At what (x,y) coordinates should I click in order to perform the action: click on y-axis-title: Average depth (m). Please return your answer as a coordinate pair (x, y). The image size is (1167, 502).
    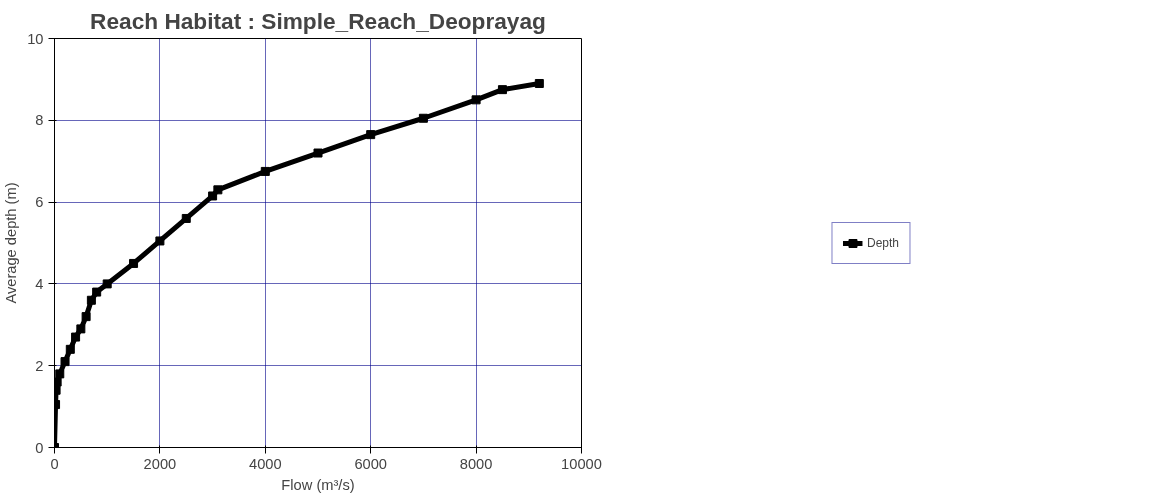
    Looking at the image, I should click on (11, 243).